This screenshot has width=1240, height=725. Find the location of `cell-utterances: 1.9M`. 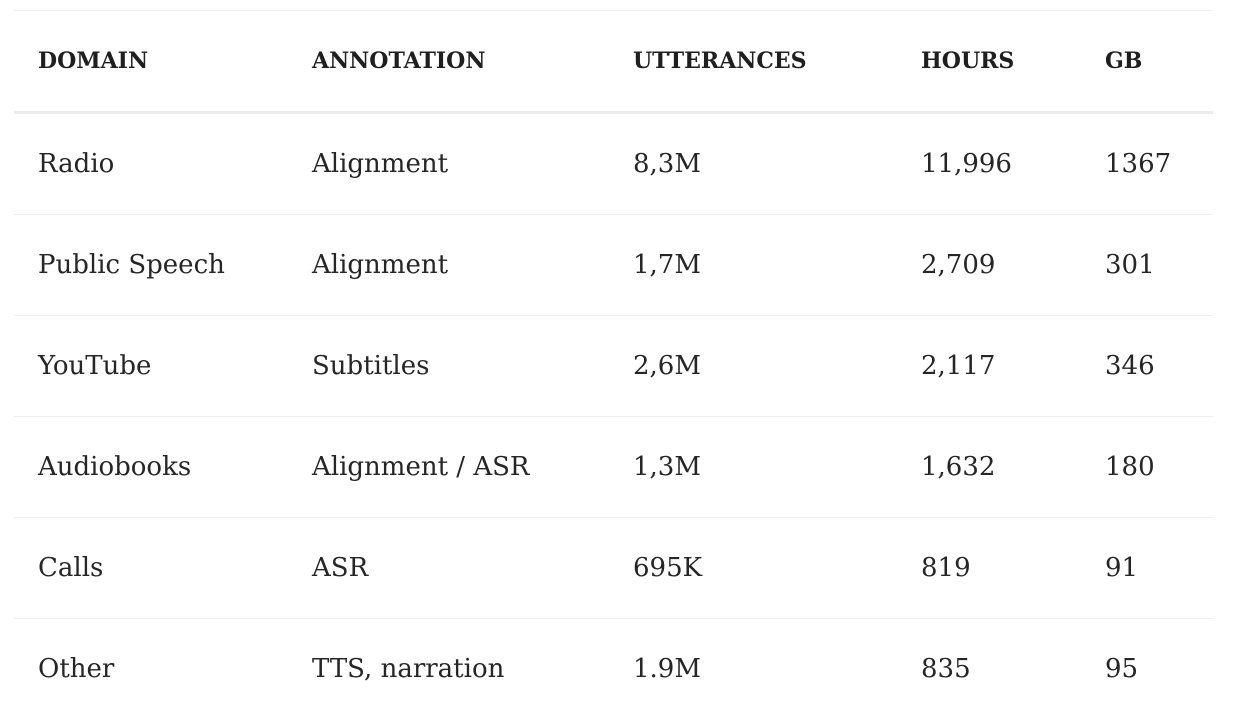

cell-utterances: 1.9M is located at coordinates (753, 669).